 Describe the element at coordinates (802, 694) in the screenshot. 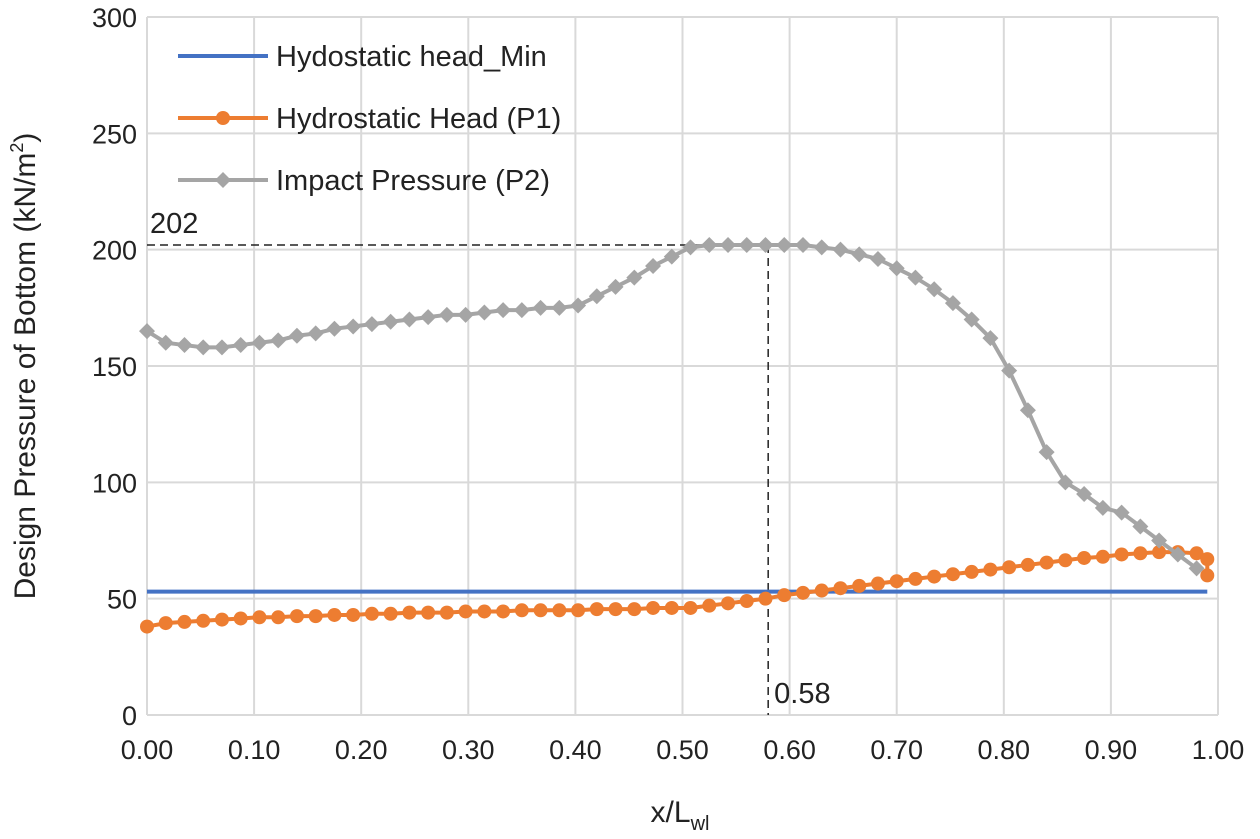

I see `annotation-label-058: 0.58` at that location.